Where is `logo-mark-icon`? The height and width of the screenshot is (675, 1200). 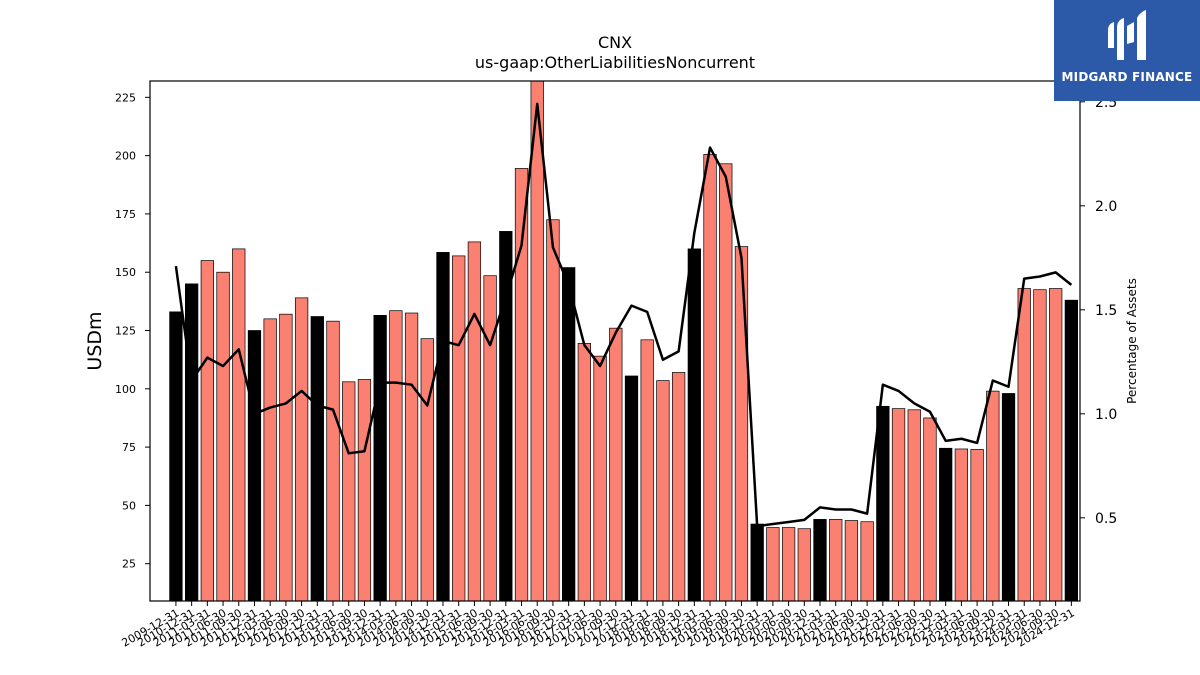
logo-mark-icon is located at coordinates (1127, 35).